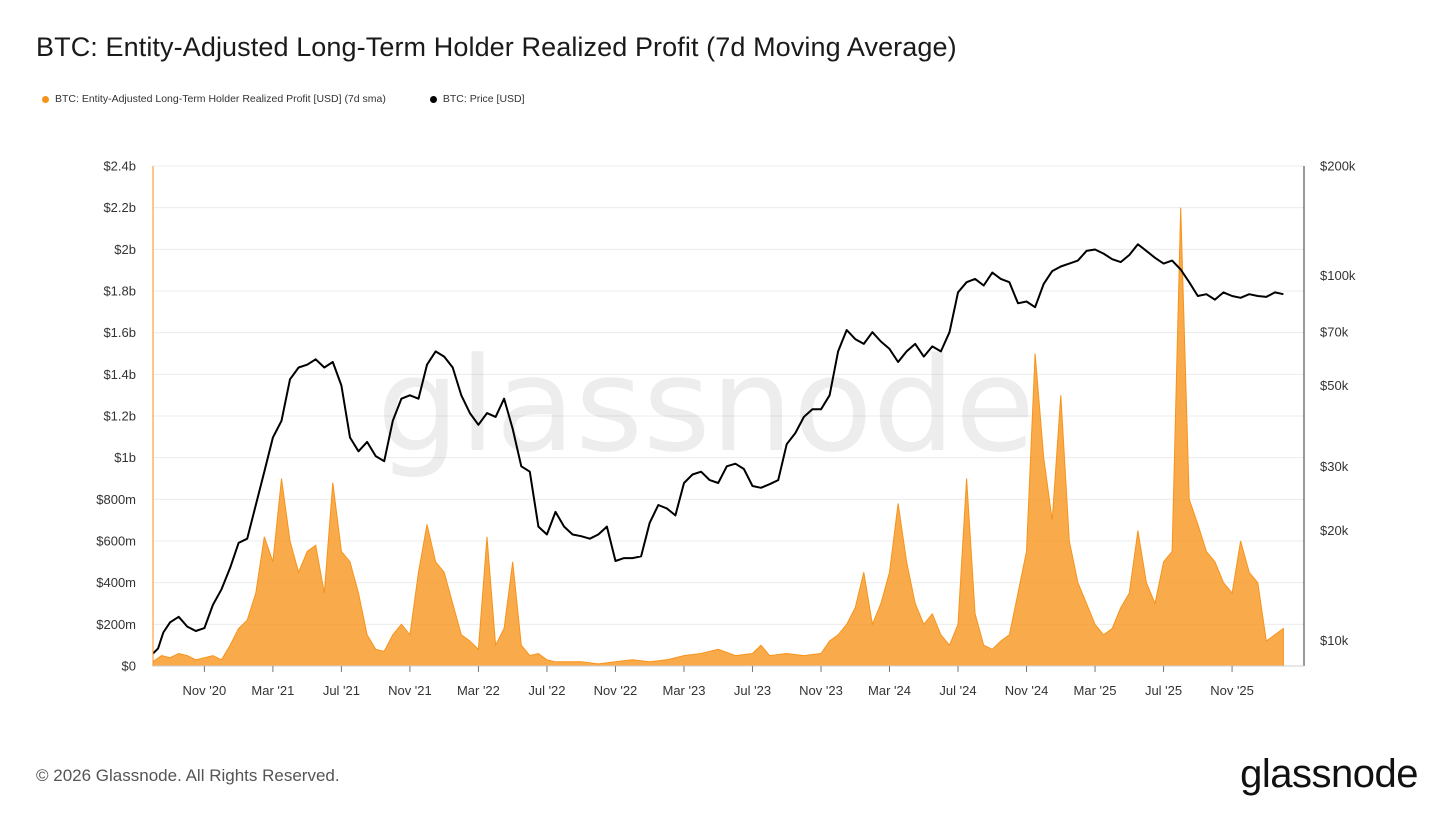  Describe the element at coordinates (1329, 774) in the screenshot. I see `brand-logo: glassnode` at that location.